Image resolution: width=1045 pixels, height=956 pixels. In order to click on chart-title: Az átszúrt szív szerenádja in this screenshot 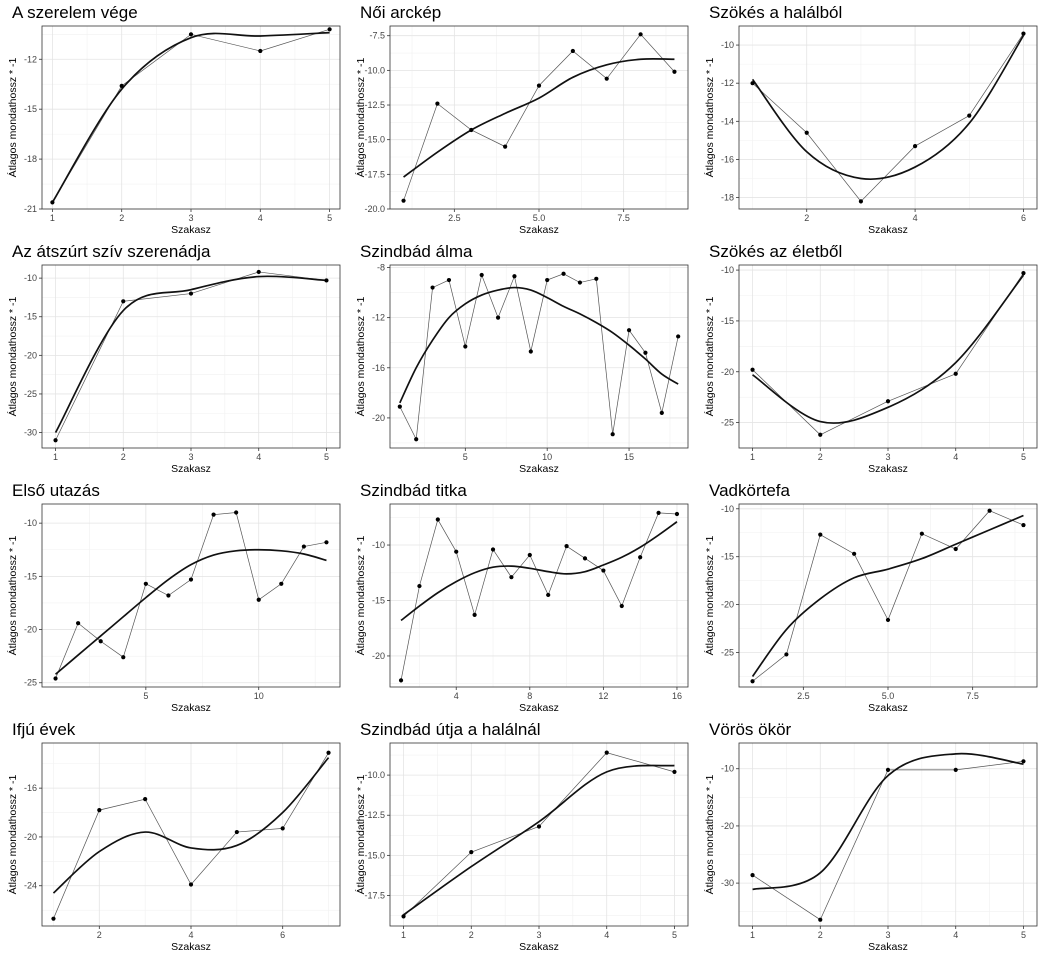, I will do `click(111, 251)`.